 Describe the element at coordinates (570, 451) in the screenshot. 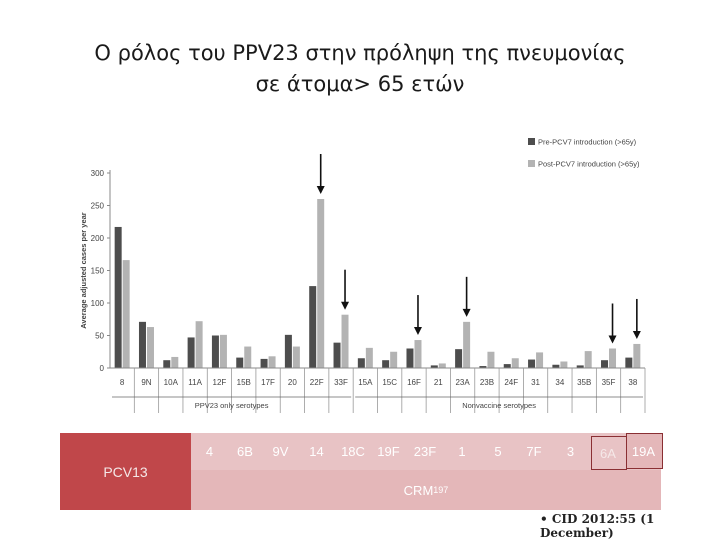

I see `serotype-3: 3` at that location.